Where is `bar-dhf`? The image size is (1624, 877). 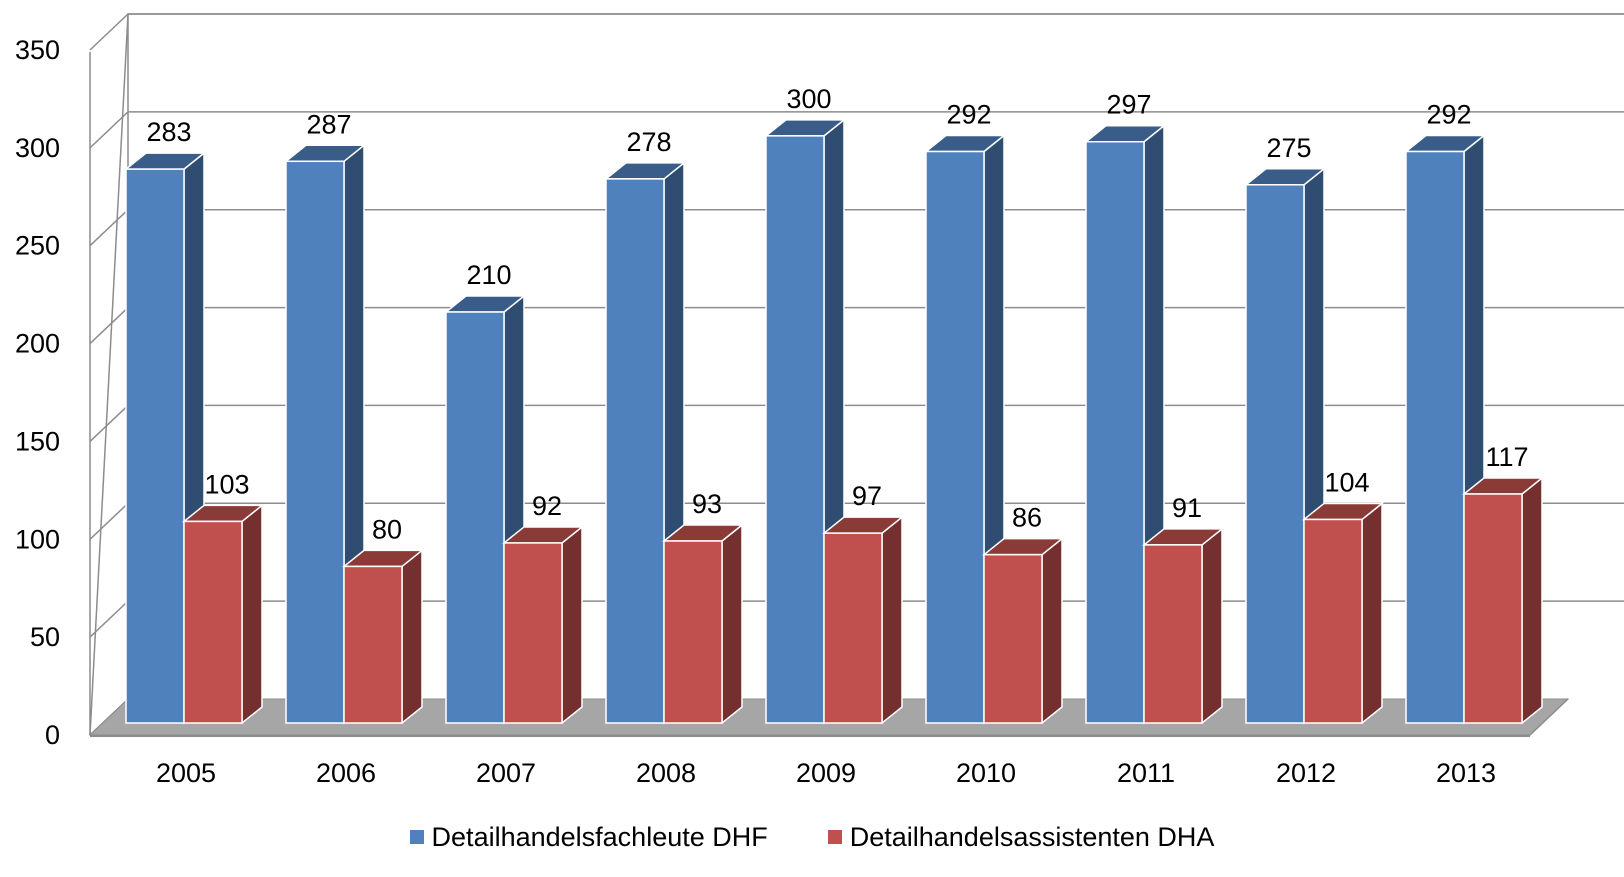 bar-dhf is located at coordinates (1445, 429).